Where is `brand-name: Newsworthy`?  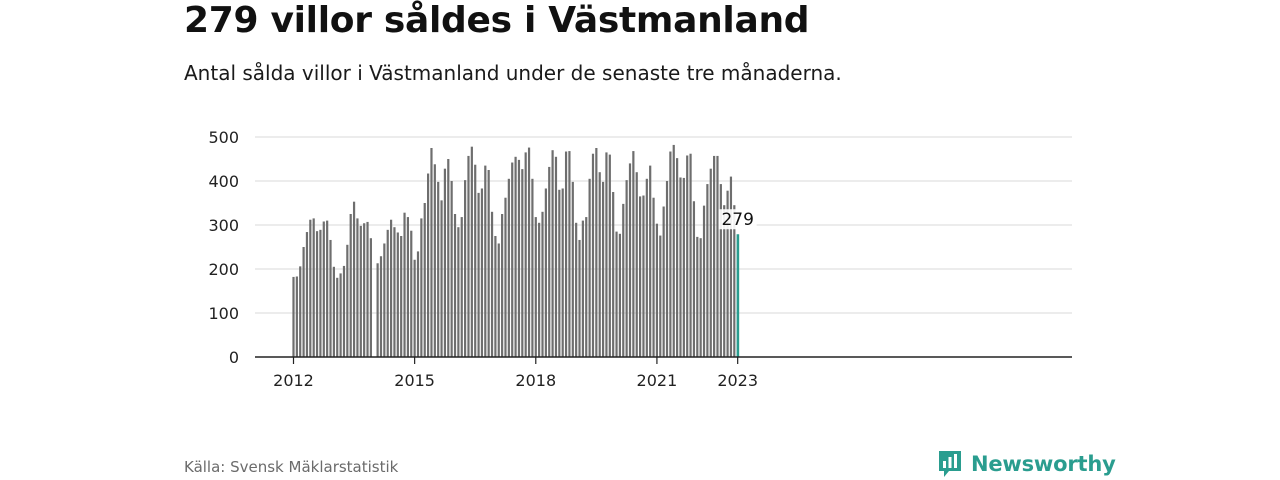
brand-name: Newsworthy is located at coordinates (1043, 464).